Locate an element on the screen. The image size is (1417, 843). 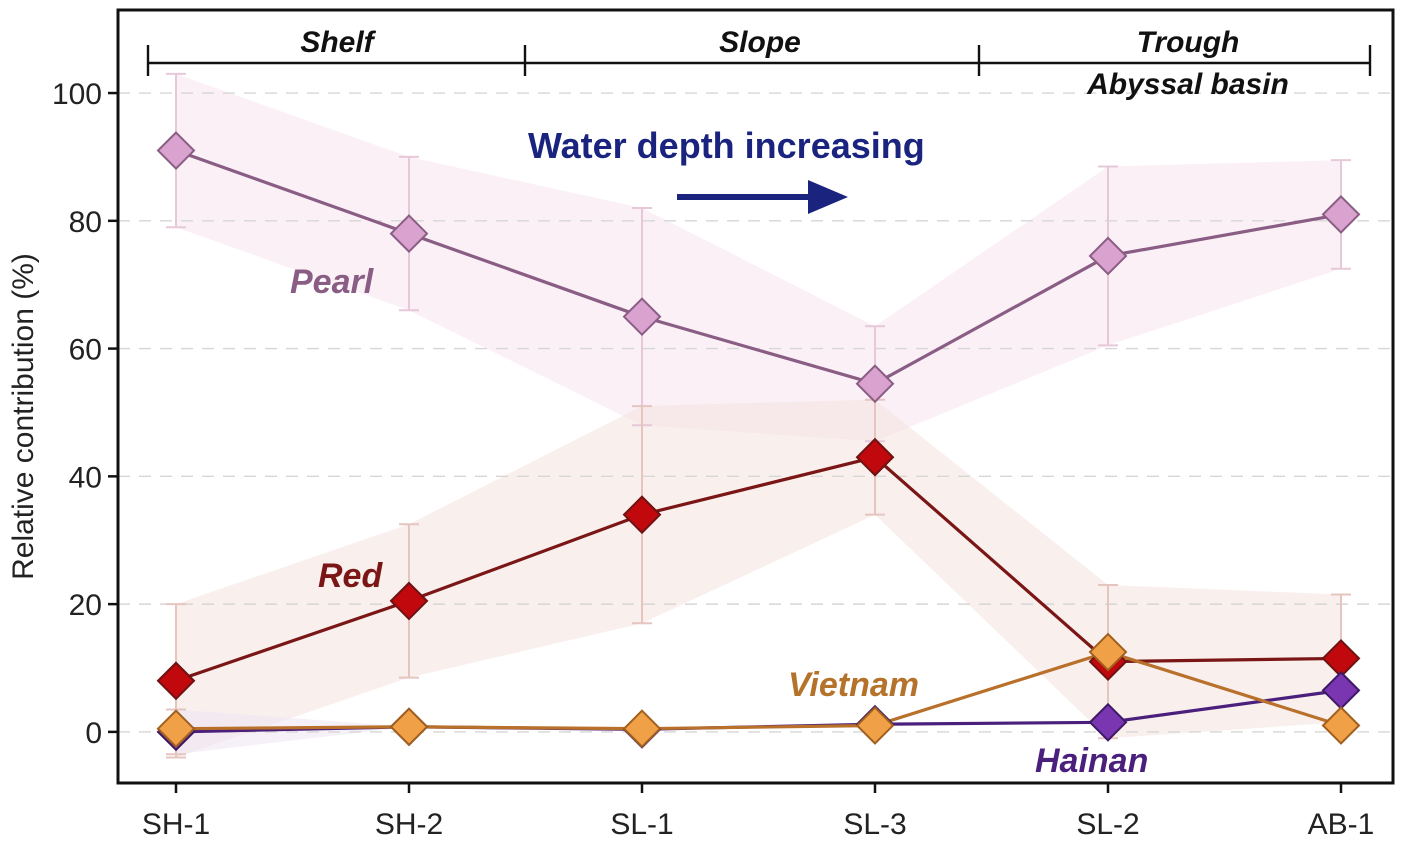
xtick-label-sh-1: SH-1 is located at coordinates (176, 824).